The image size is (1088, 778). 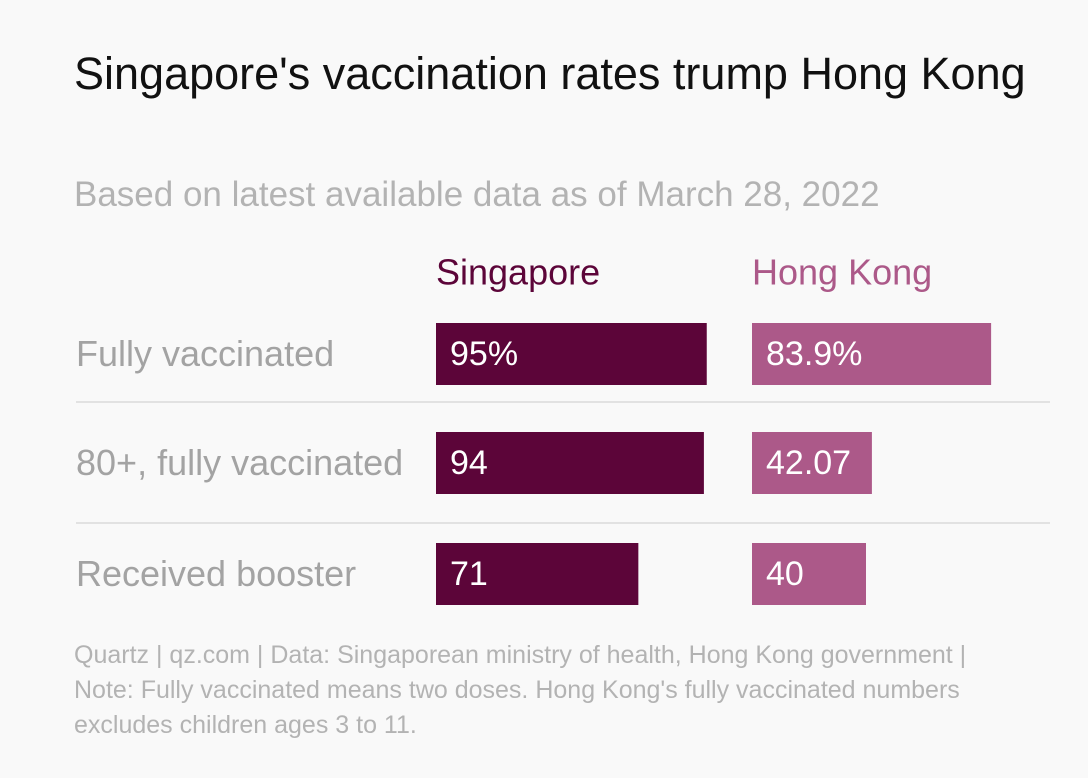 I want to click on value-label: 71, so click(x=469, y=574).